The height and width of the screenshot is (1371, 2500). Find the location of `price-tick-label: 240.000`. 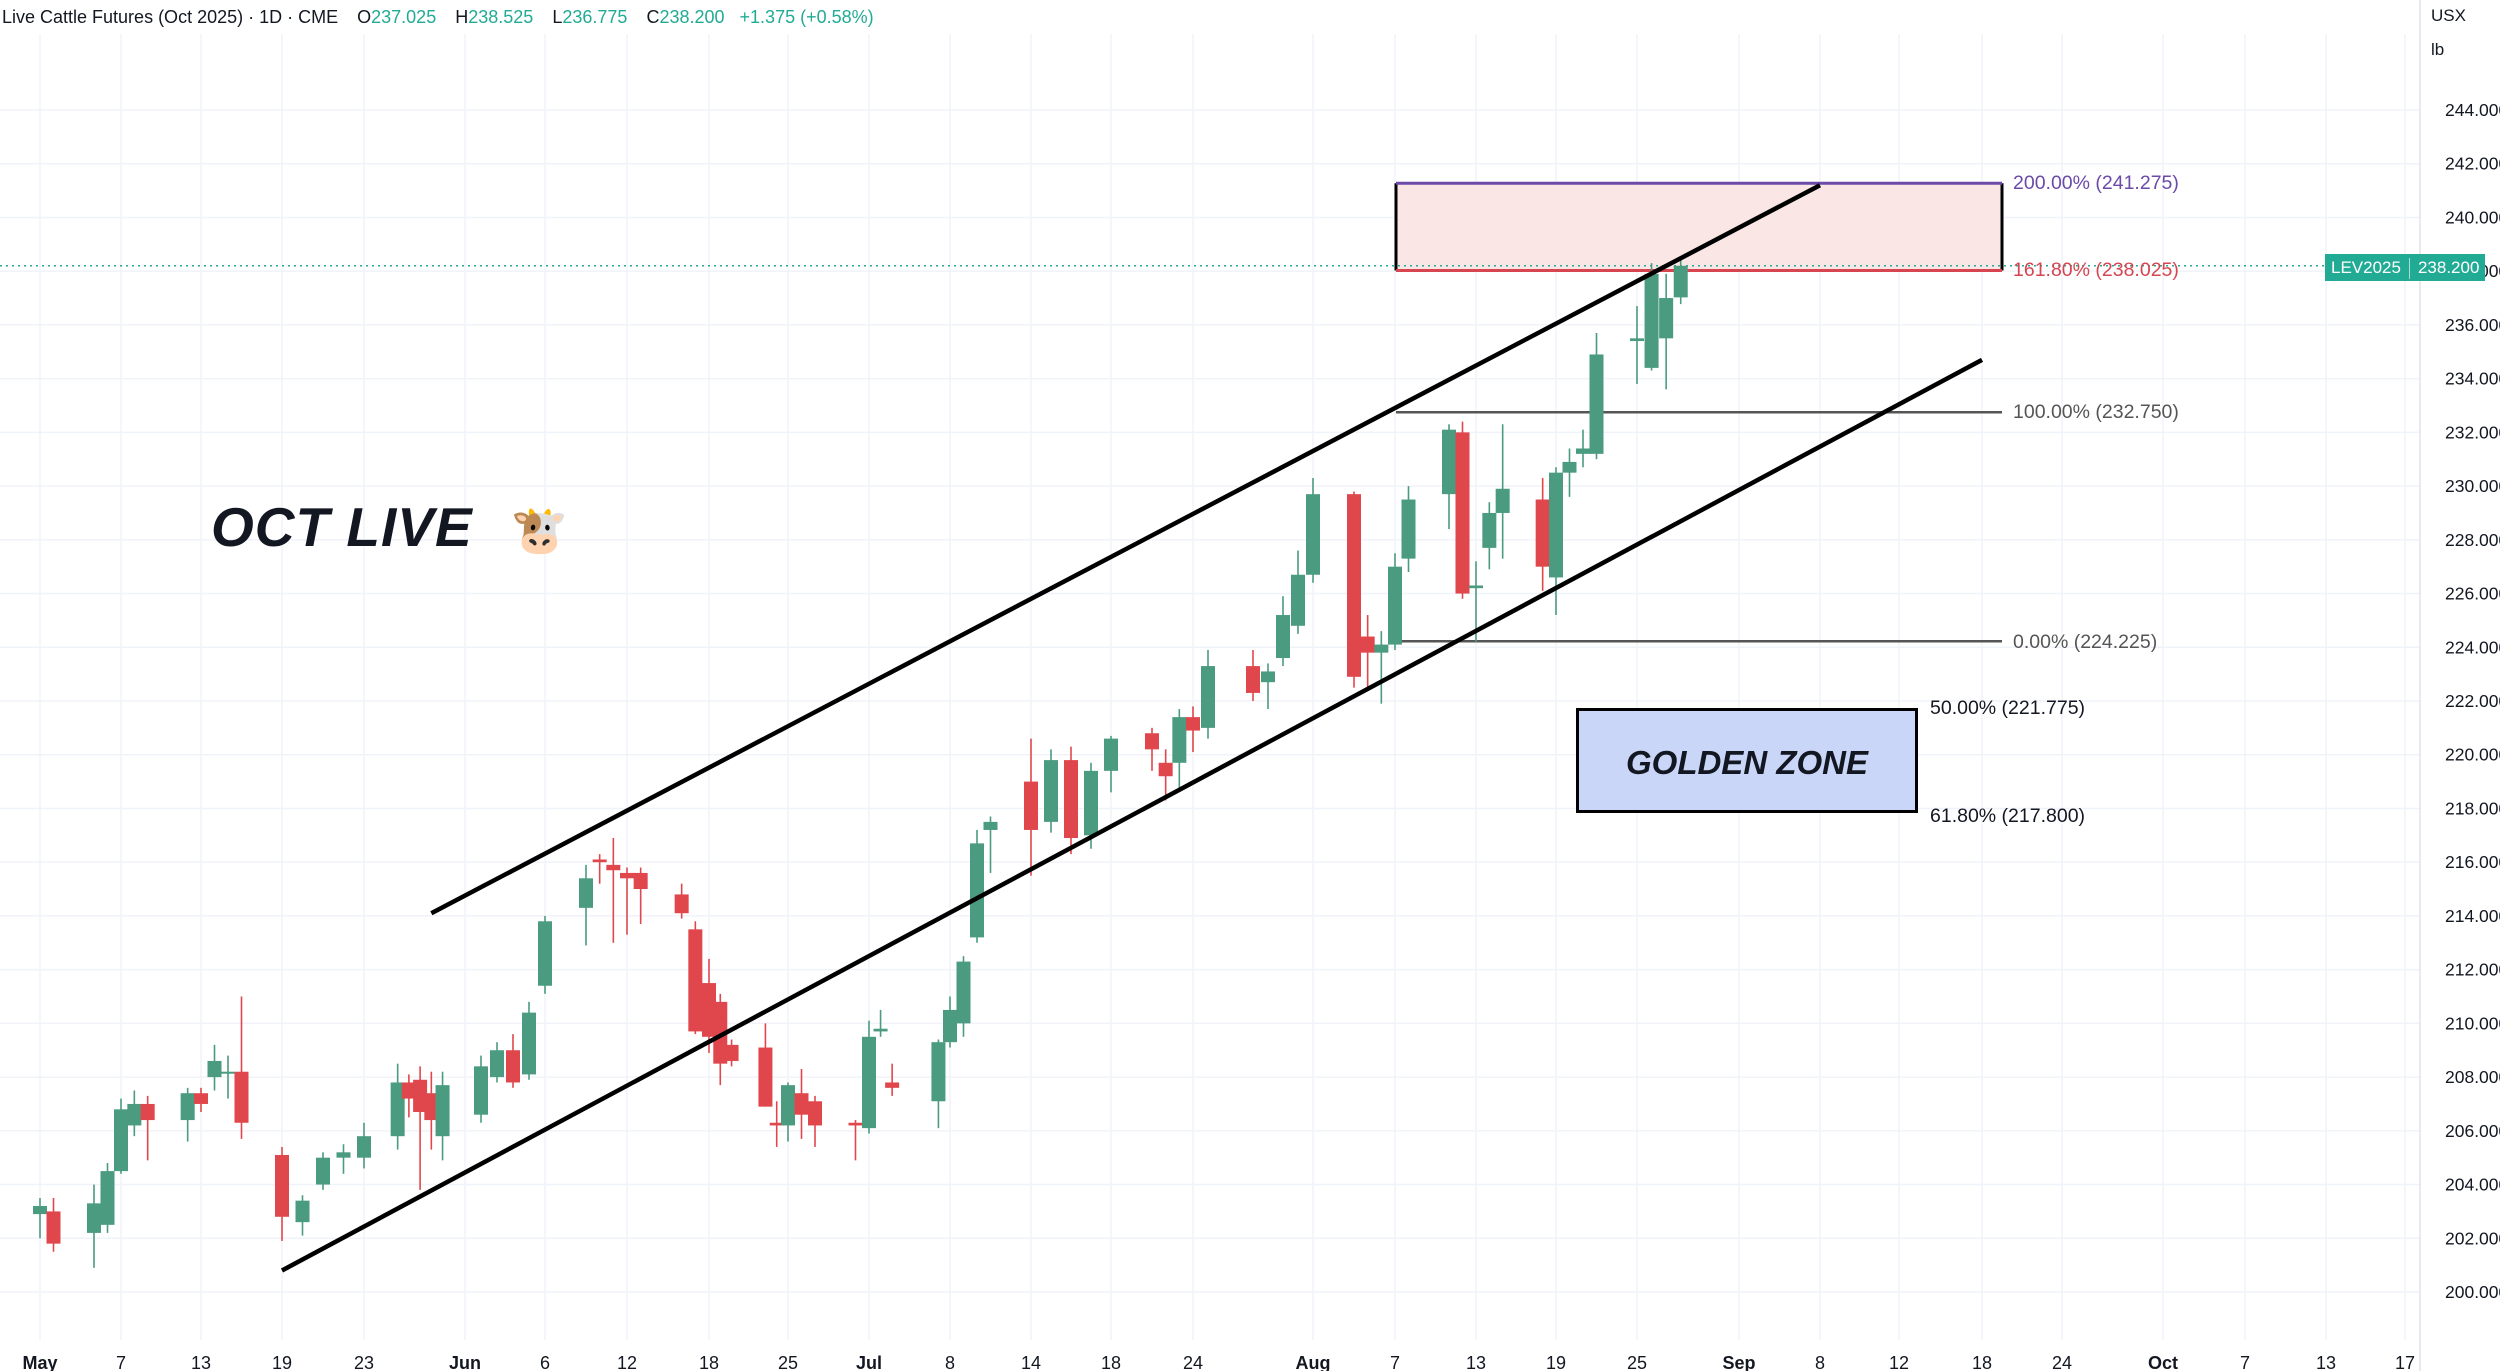

price-tick-label: 240.000 is located at coordinates (2472, 217).